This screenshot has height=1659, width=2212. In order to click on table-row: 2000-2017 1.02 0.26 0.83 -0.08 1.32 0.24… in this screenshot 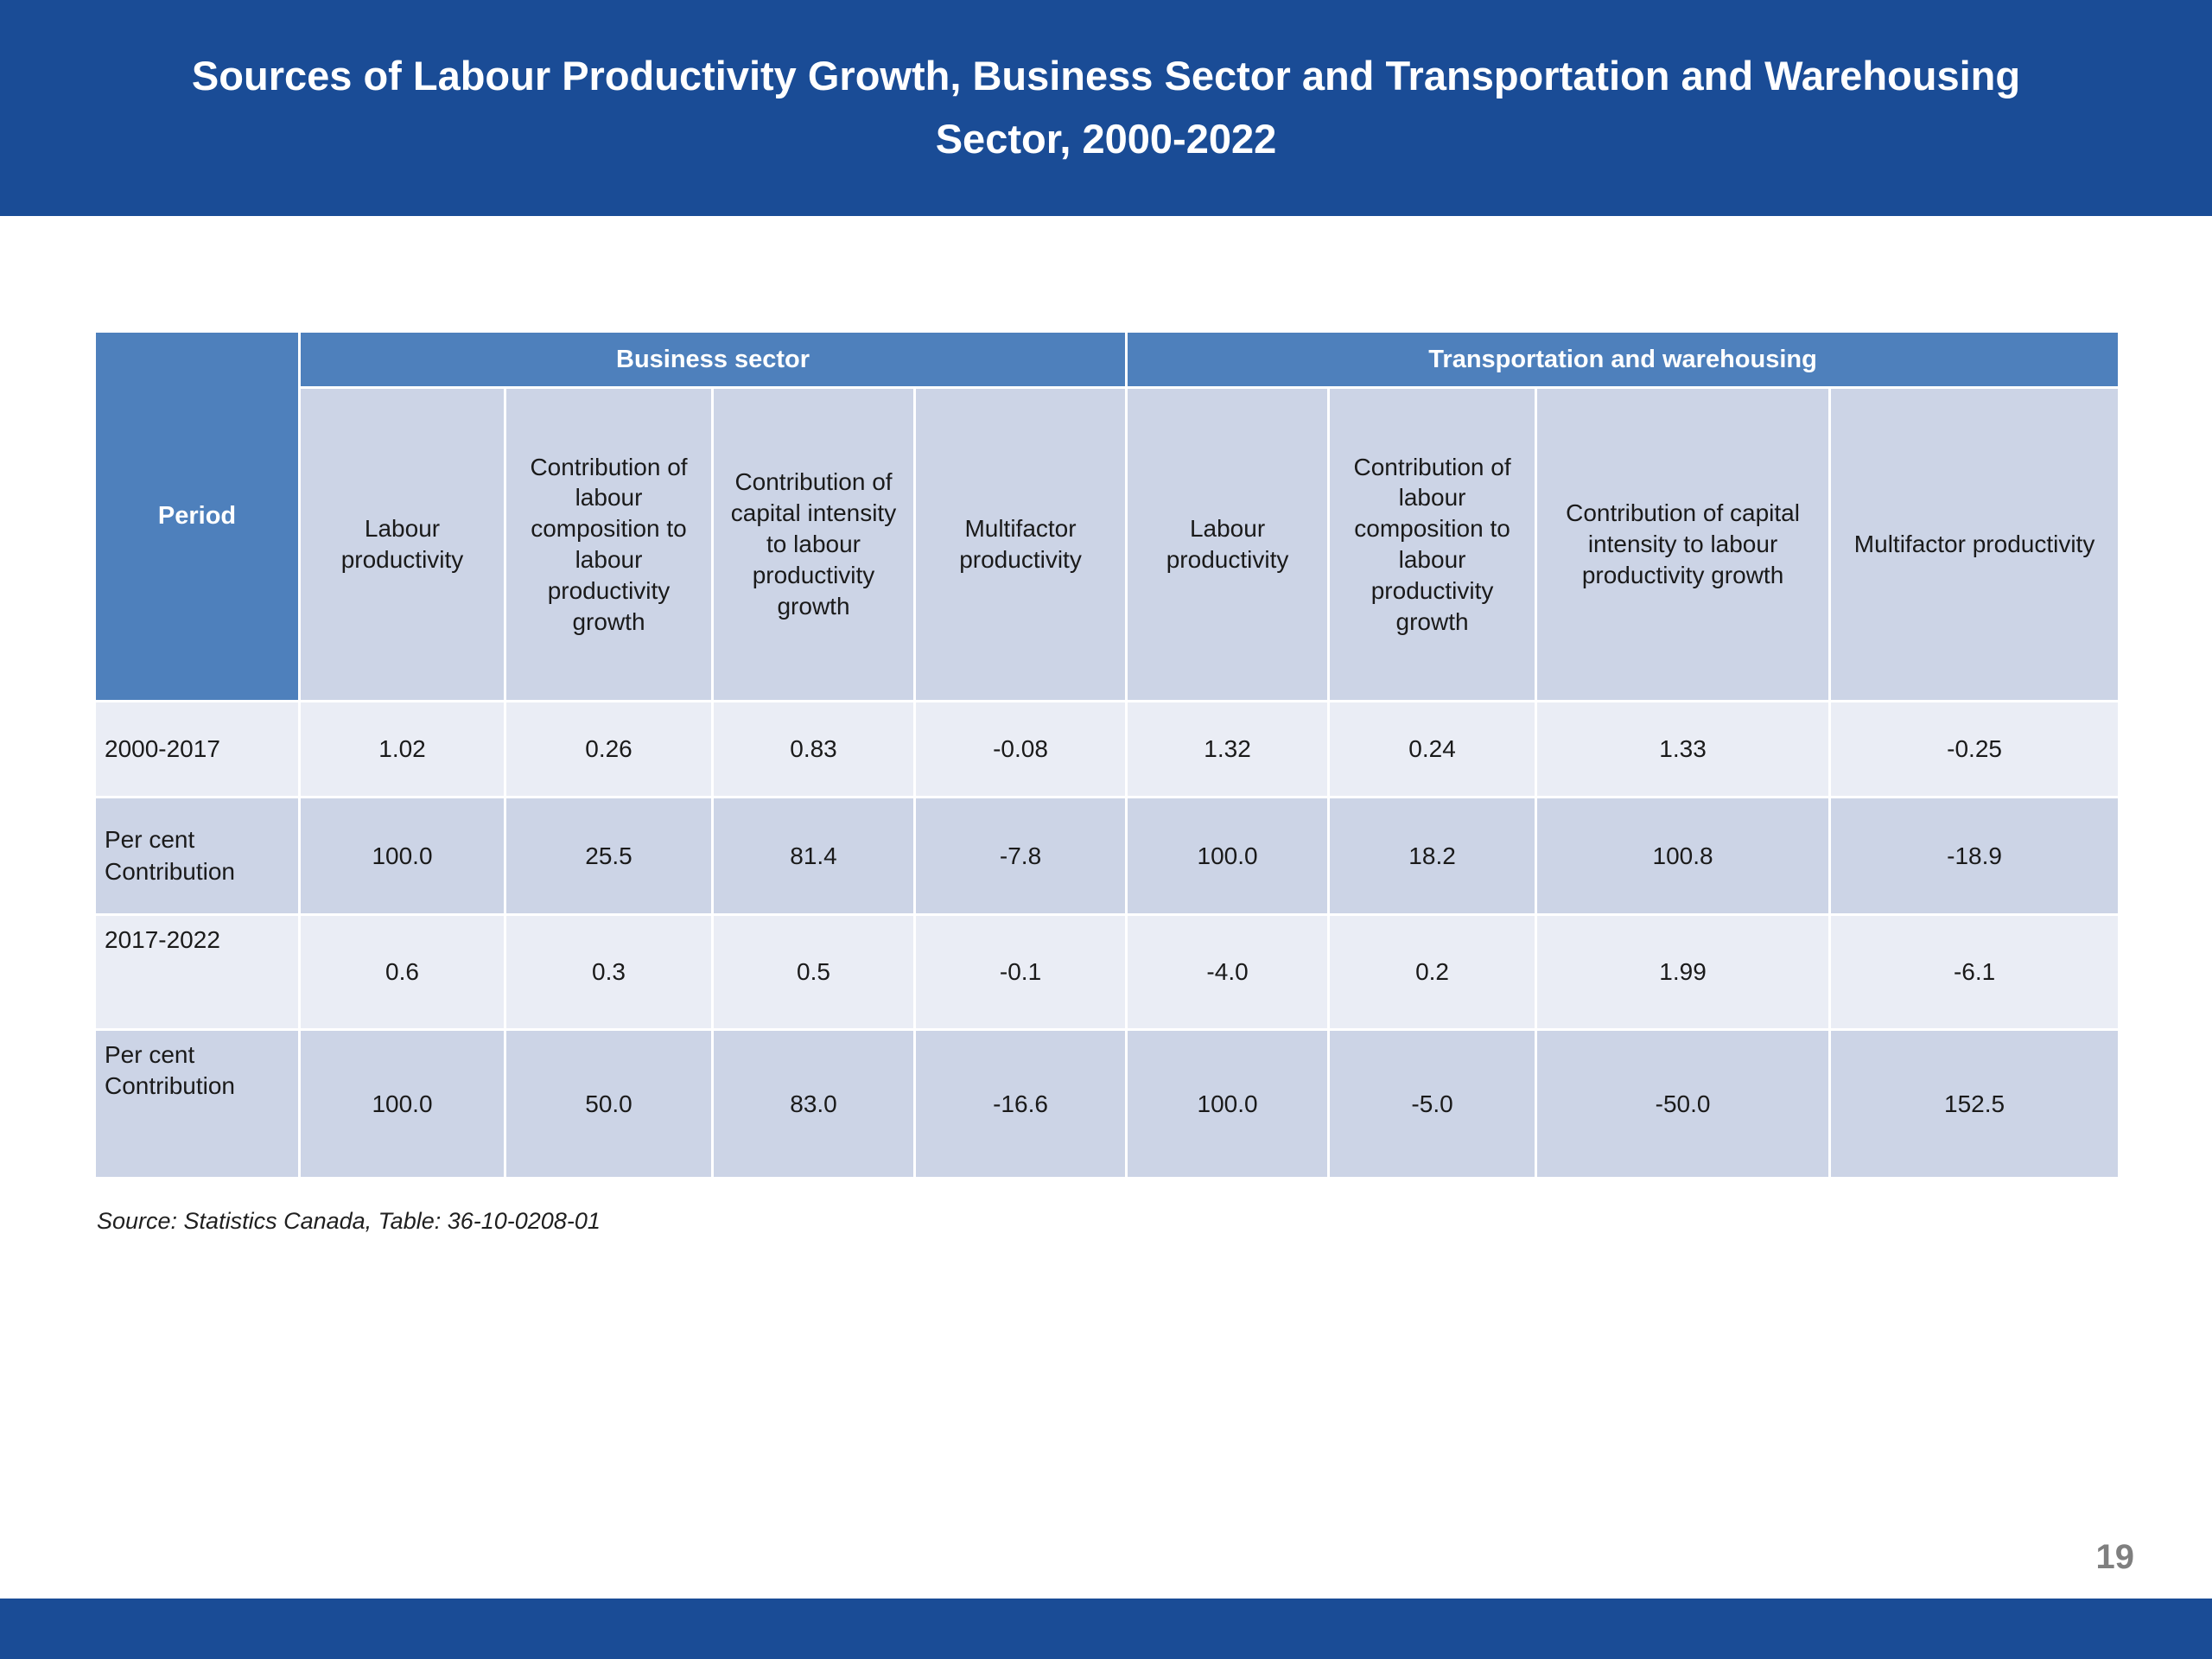, I will do `click(1107, 749)`.